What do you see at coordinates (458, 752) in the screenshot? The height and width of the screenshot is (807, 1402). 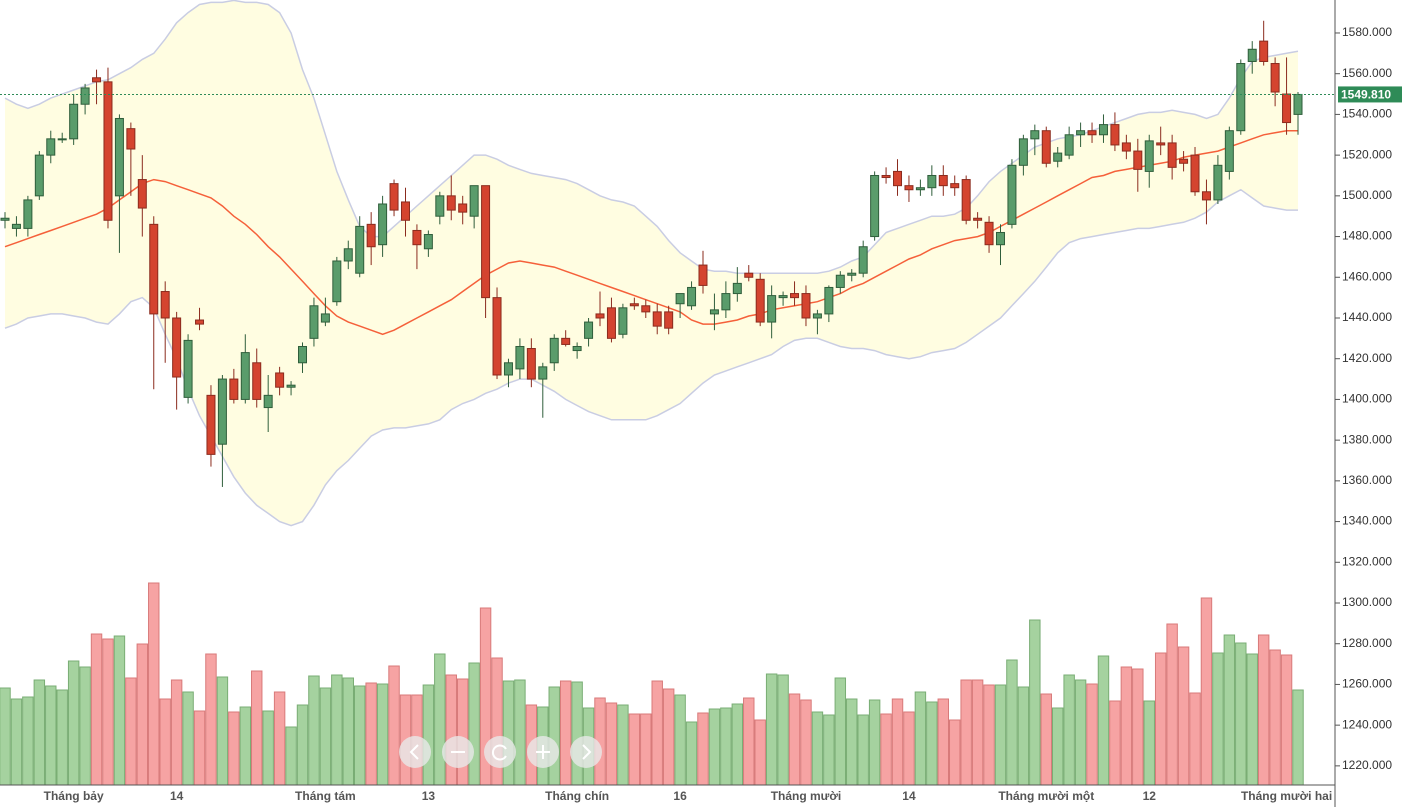 I see `zoom-out-button` at bounding box center [458, 752].